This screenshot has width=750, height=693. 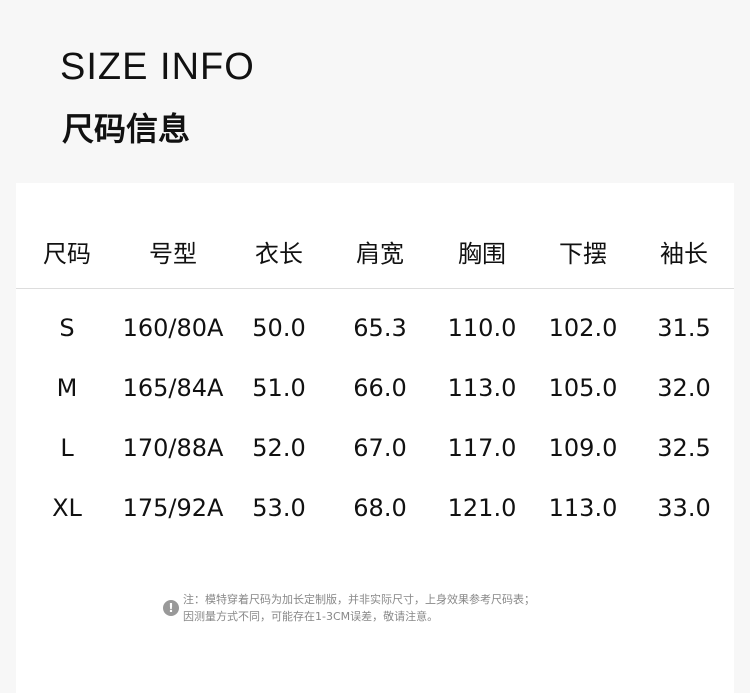 I want to click on header-row-cell: 袖长, so click(x=684, y=254).